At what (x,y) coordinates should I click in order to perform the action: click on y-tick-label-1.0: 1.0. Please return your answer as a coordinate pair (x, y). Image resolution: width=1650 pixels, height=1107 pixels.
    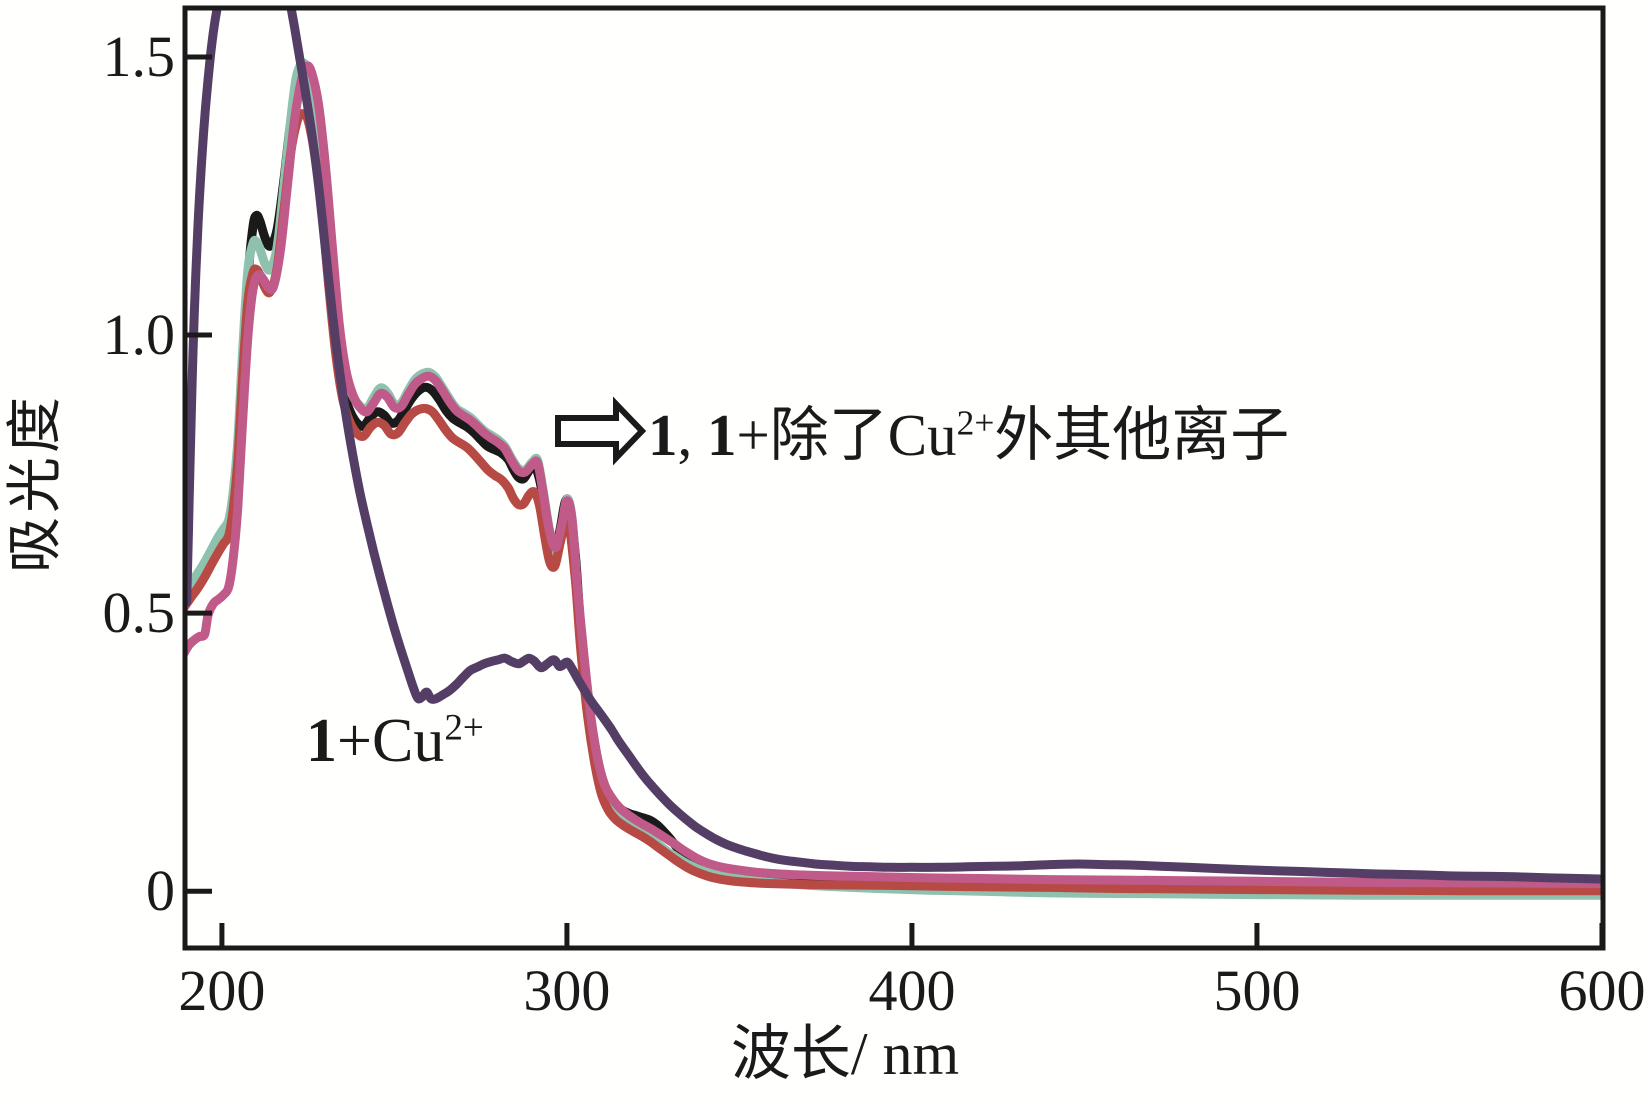
    Looking at the image, I should click on (139, 335).